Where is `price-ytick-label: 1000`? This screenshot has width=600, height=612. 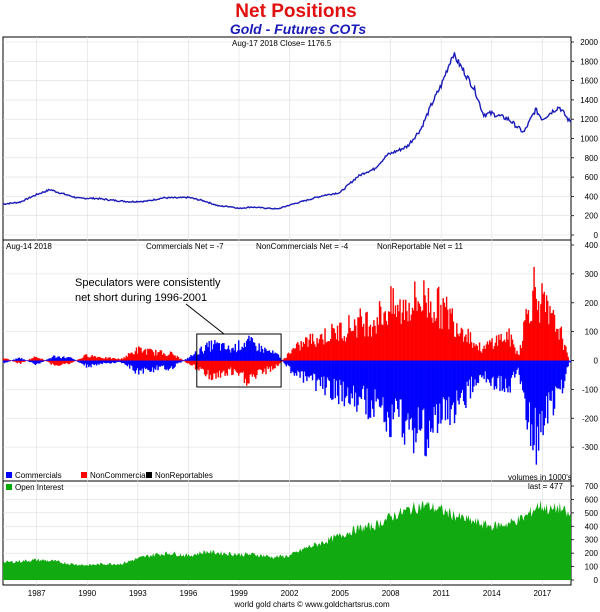
price-ytick-label: 1000 is located at coordinates (589, 139).